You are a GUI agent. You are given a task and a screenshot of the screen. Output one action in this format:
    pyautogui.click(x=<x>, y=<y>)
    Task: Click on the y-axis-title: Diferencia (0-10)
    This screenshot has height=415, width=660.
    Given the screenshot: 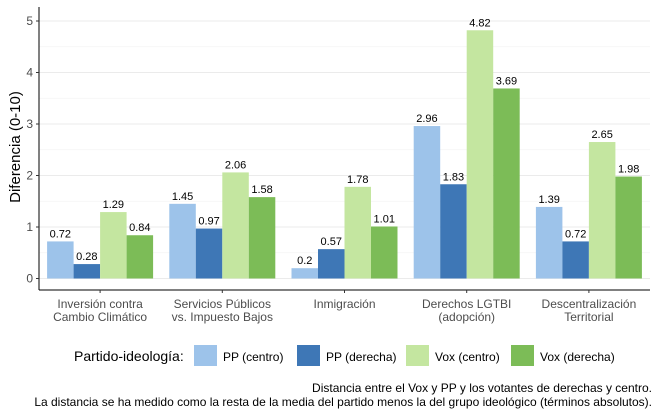 What is the action you would take?
    pyautogui.click(x=15, y=147)
    